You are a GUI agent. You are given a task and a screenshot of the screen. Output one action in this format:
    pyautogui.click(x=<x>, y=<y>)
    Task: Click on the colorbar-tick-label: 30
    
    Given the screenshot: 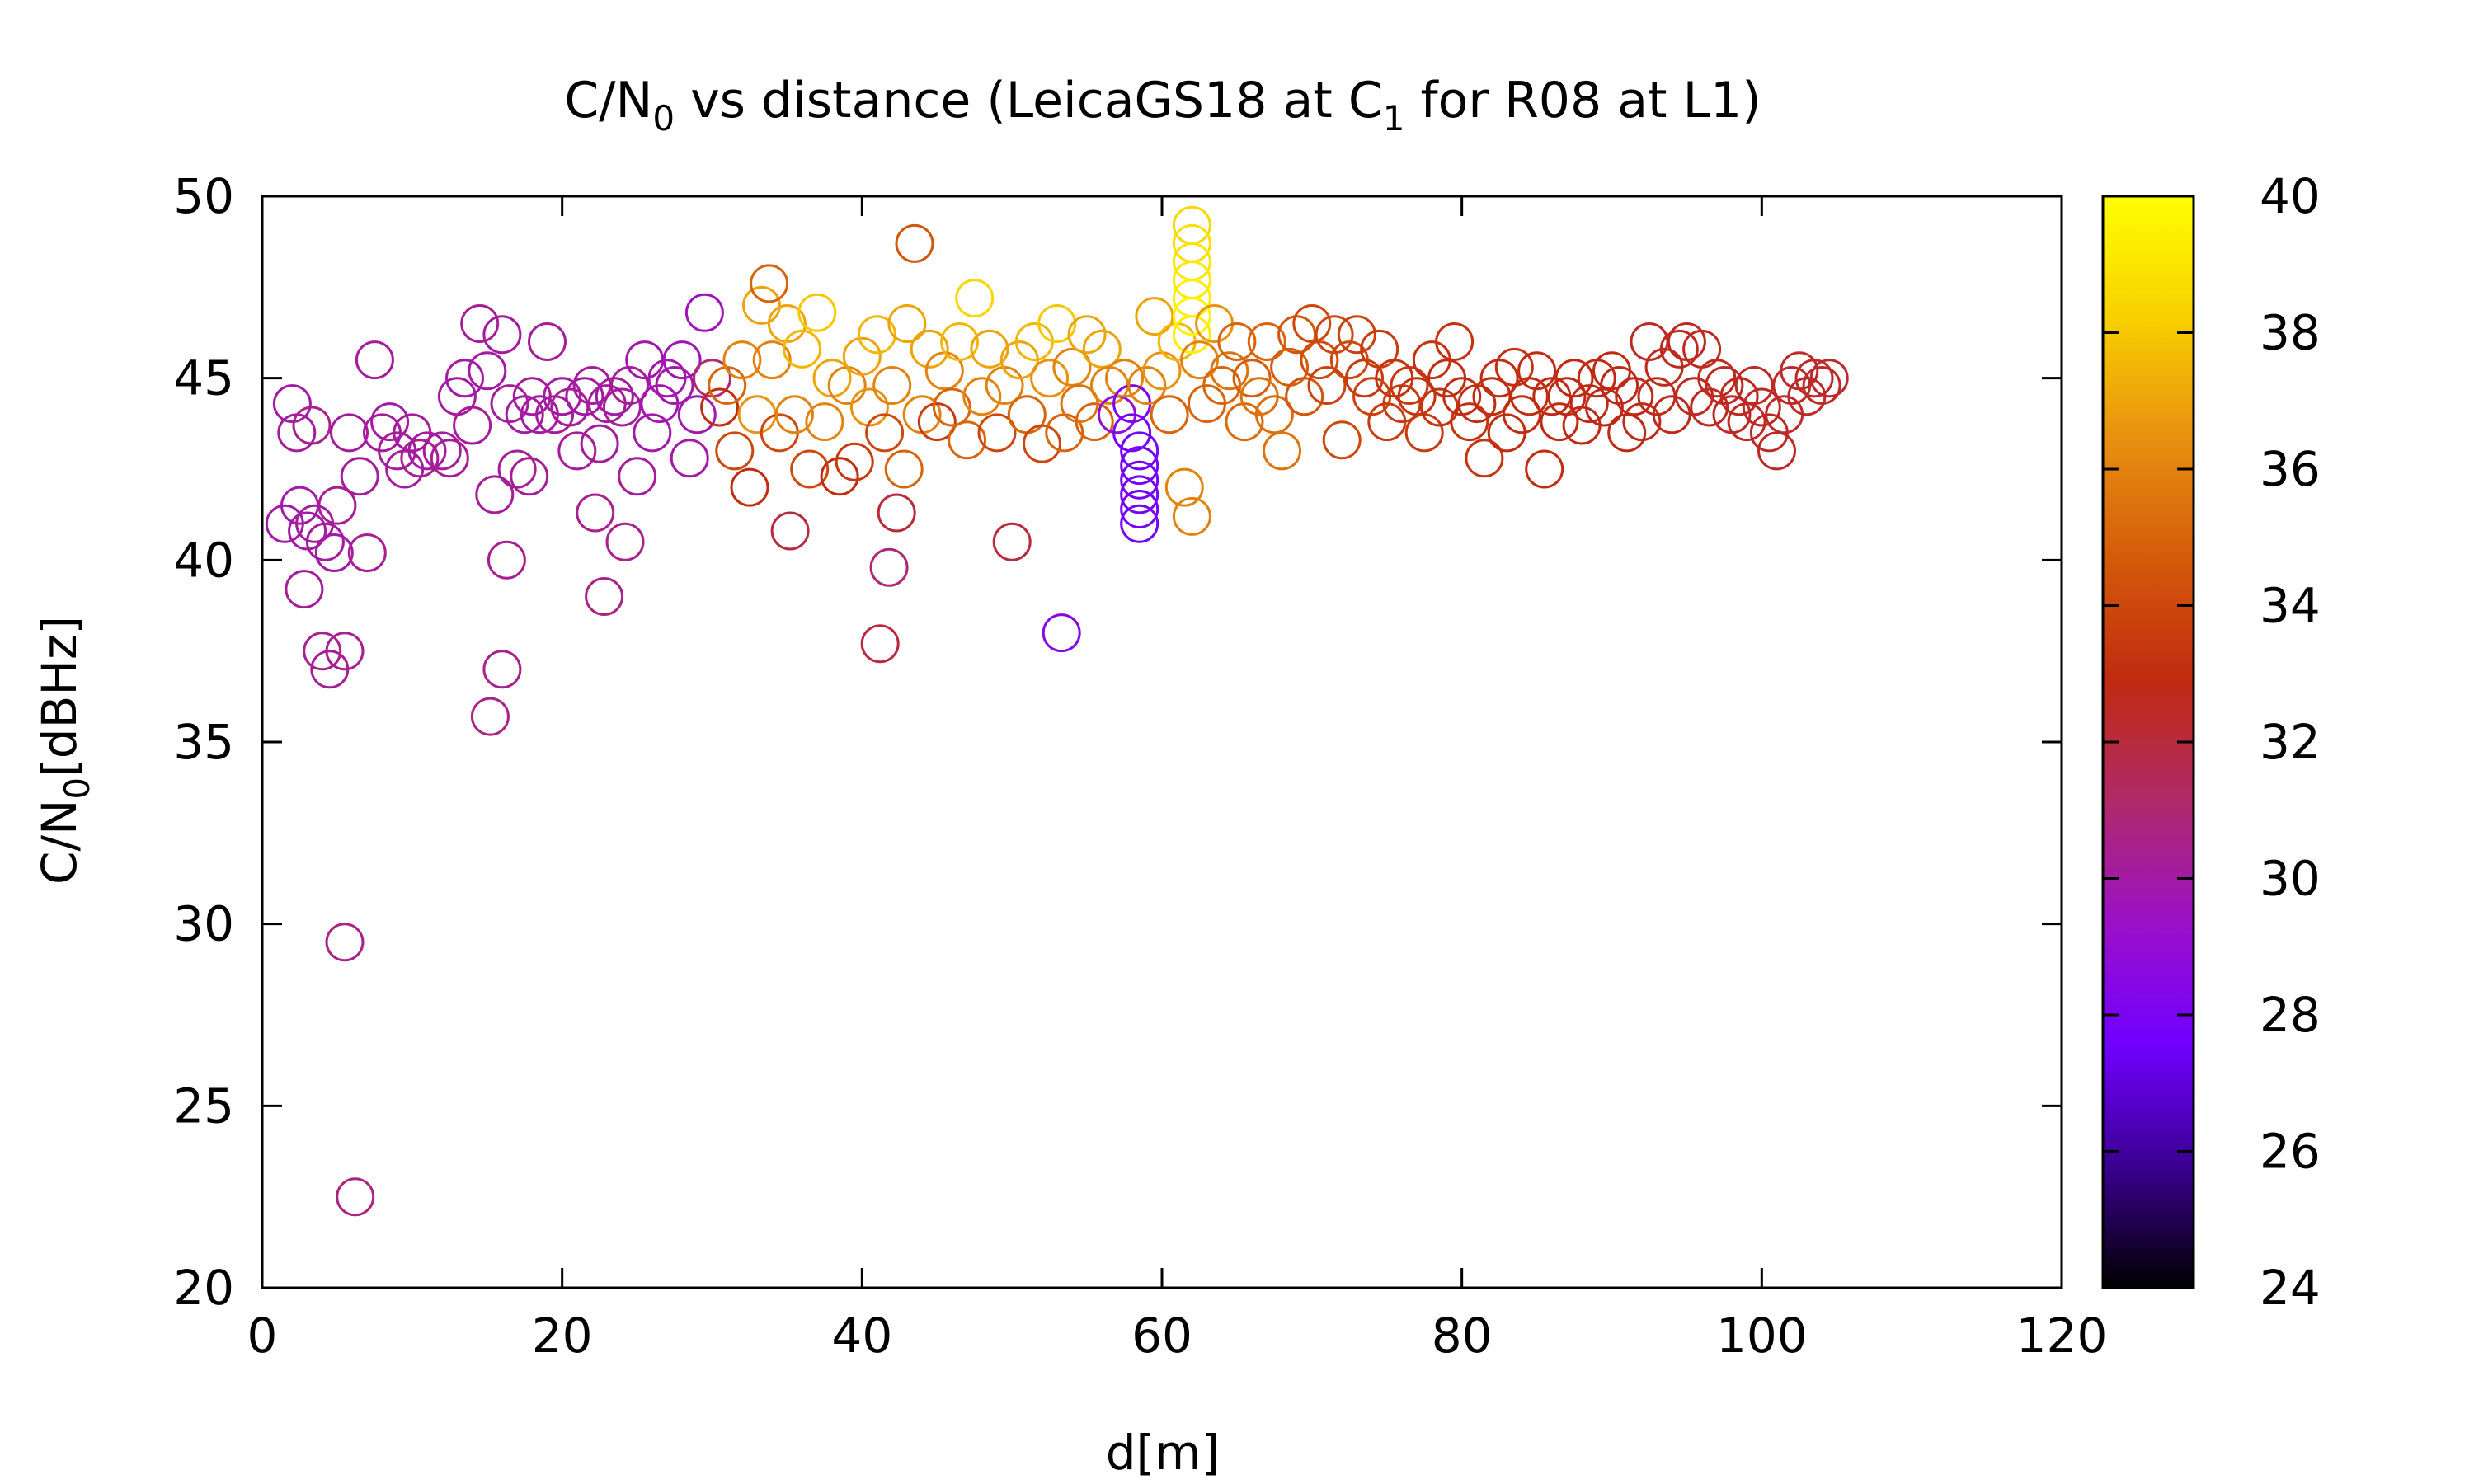 What is the action you would take?
    pyautogui.click(x=2290, y=879)
    